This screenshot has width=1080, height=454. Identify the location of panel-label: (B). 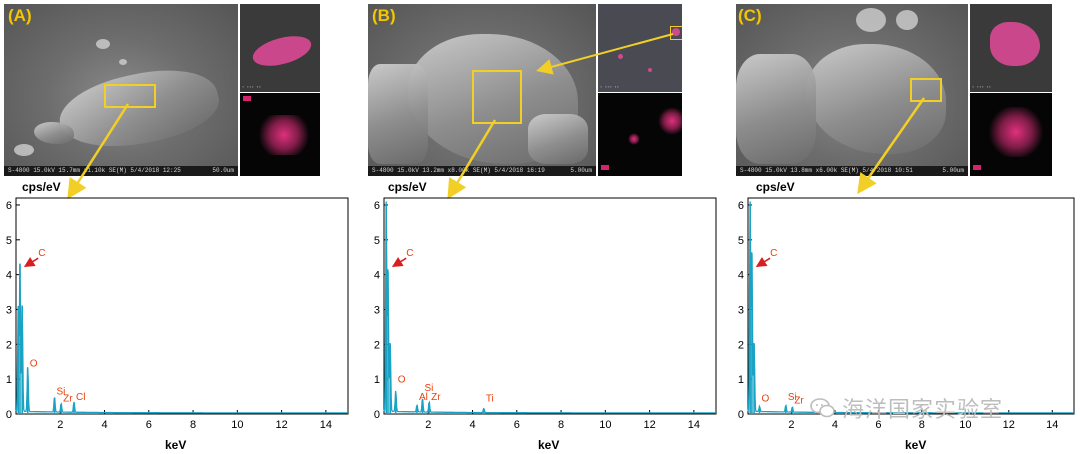
(384, 15).